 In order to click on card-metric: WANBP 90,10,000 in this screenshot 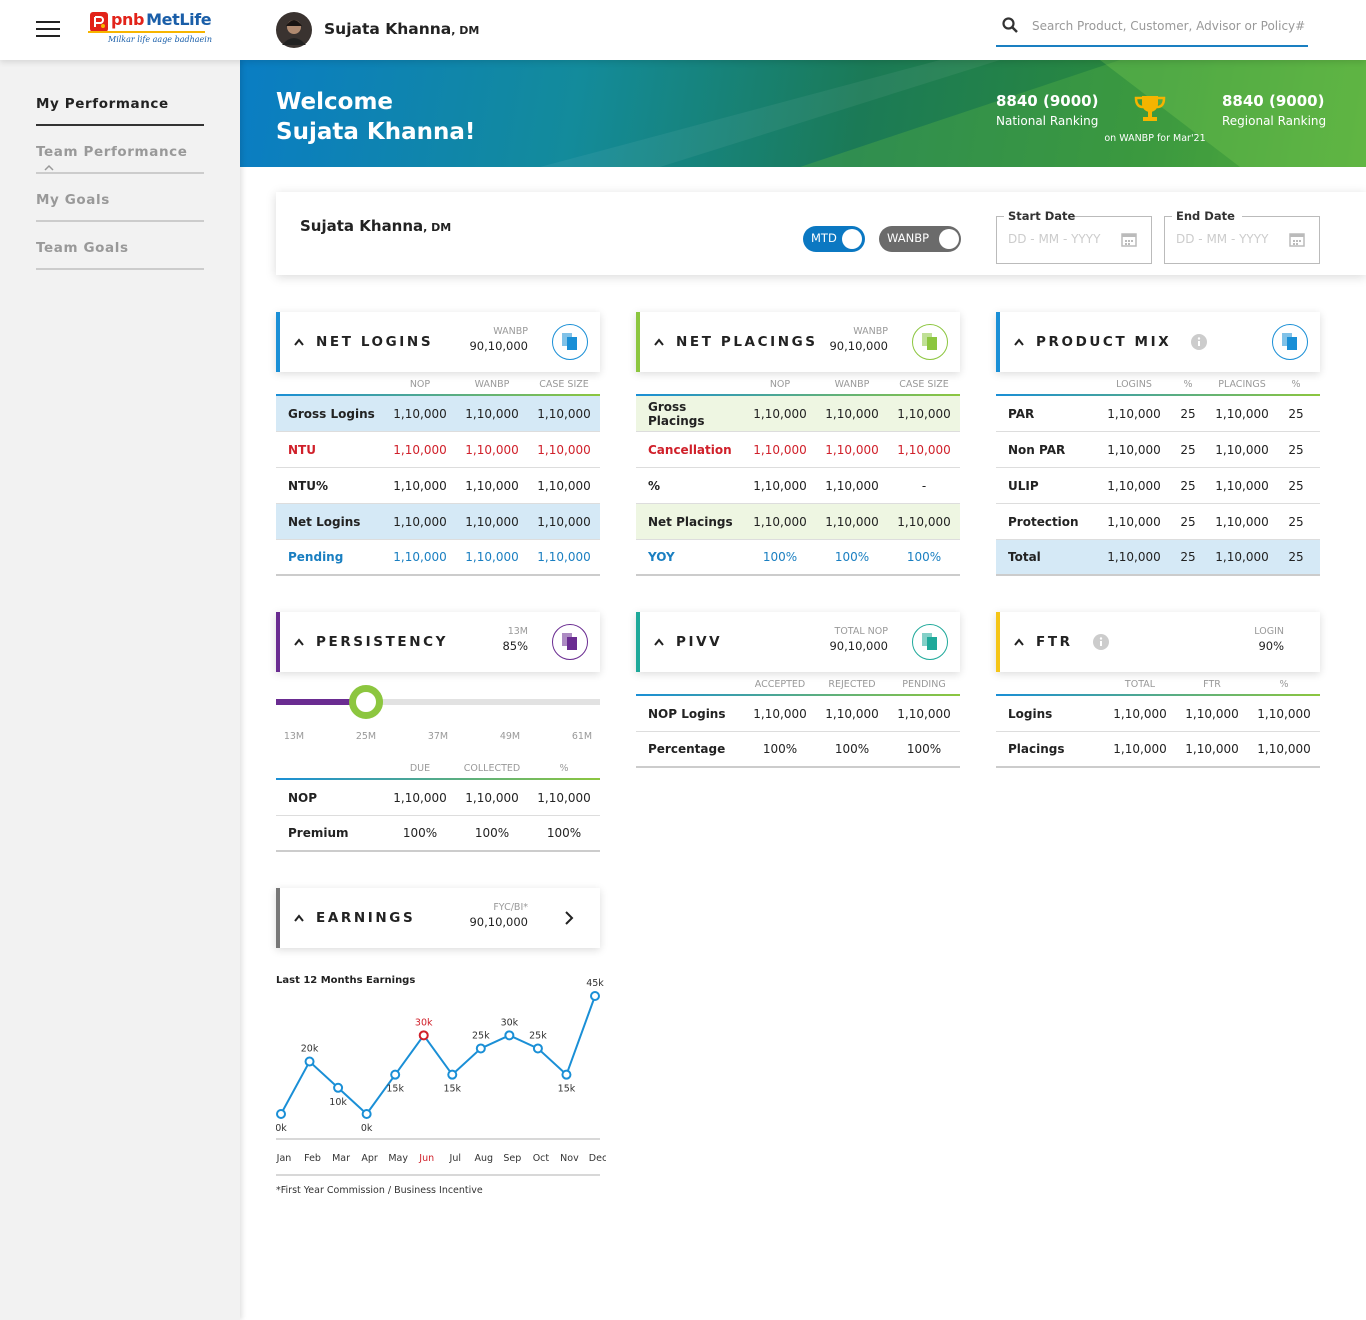, I will do `click(498, 339)`.